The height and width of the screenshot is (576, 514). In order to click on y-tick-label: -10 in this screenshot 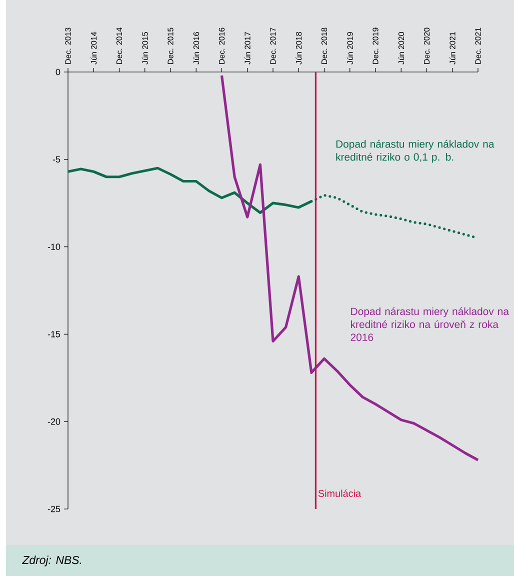, I will do `click(54, 247)`.